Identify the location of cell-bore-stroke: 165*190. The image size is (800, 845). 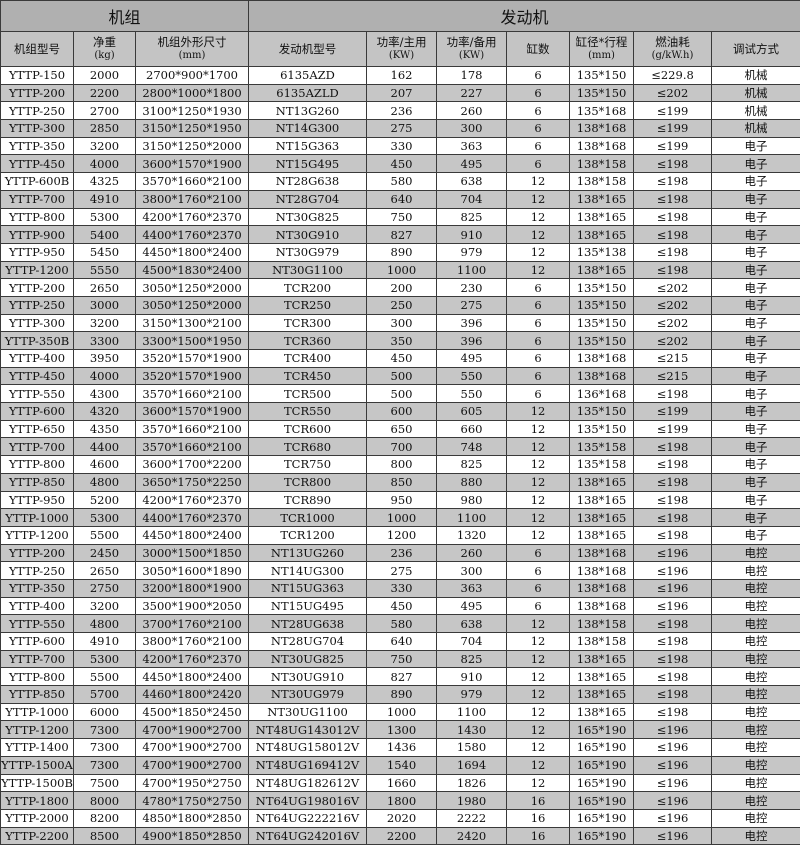
(602, 748).